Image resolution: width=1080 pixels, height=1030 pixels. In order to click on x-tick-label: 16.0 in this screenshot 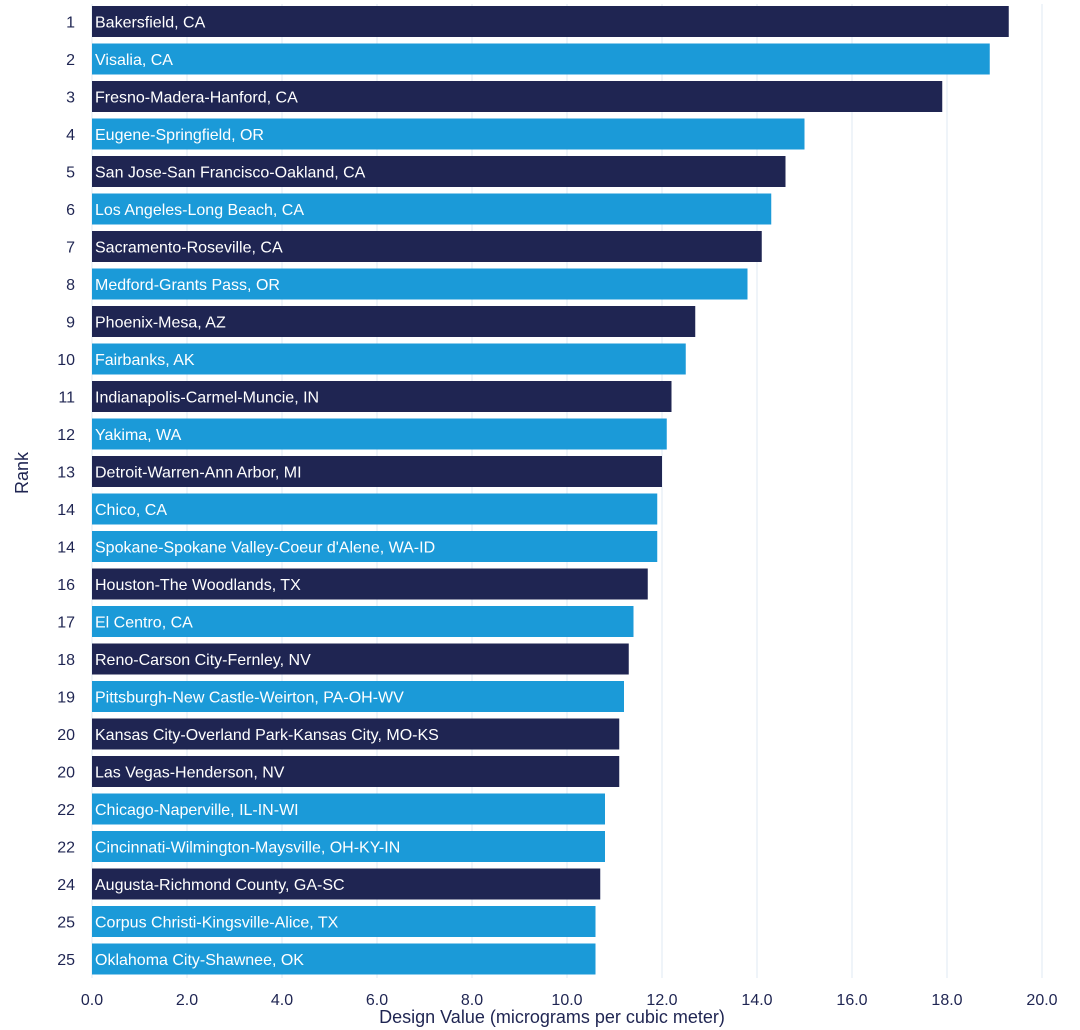, I will do `click(851, 1000)`.